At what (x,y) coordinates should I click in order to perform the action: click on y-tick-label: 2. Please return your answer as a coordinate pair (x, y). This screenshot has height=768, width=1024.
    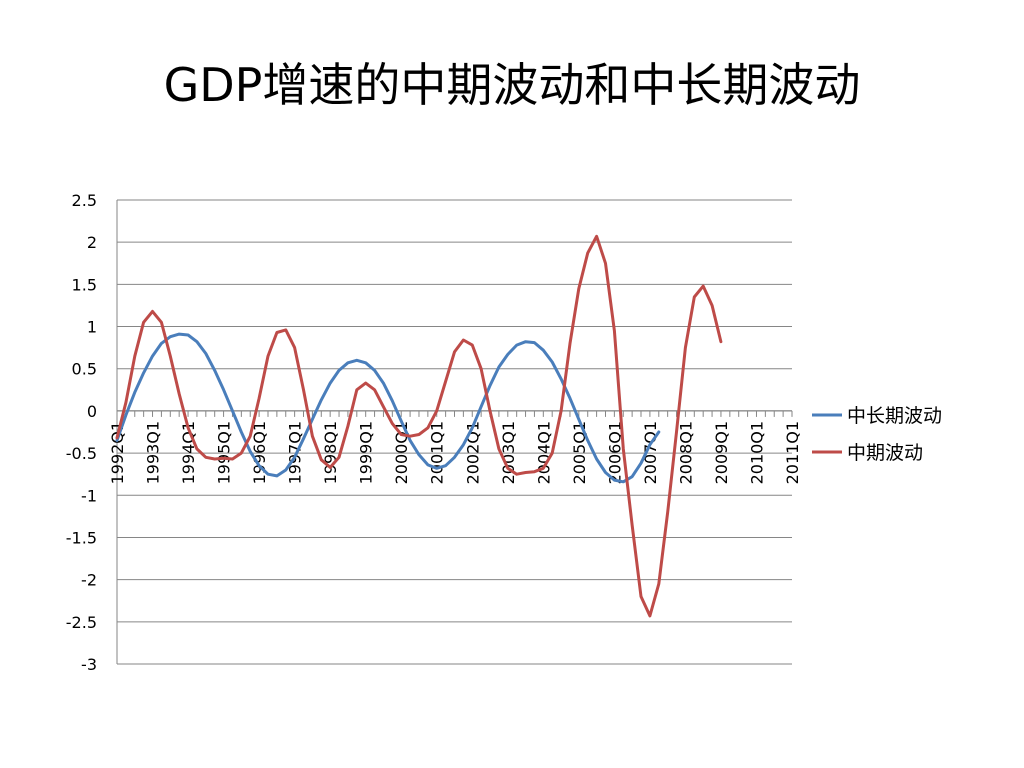
    Looking at the image, I should click on (92, 242).